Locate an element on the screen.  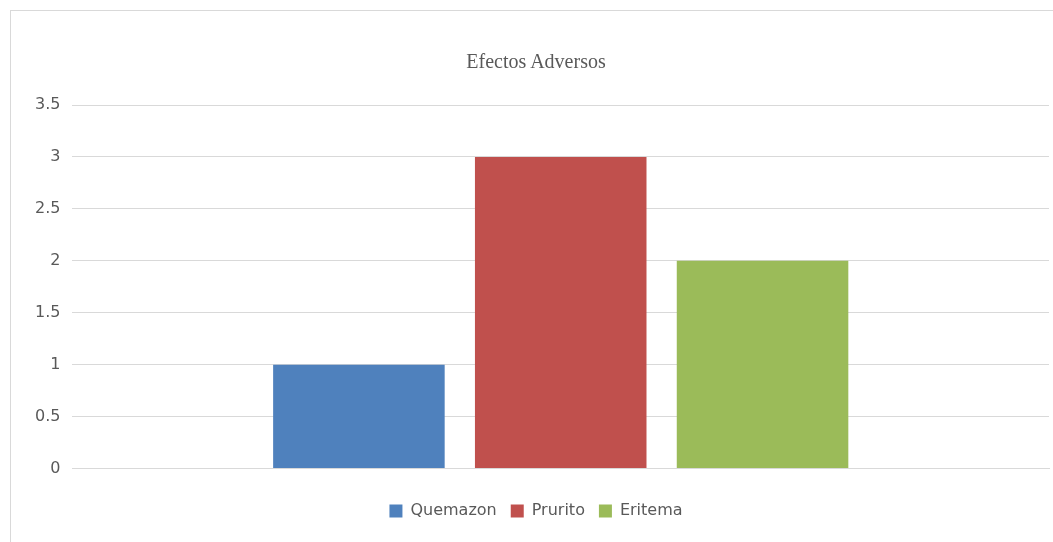
chart-title: Efectos Adversos is located at coordinates (536, 61).